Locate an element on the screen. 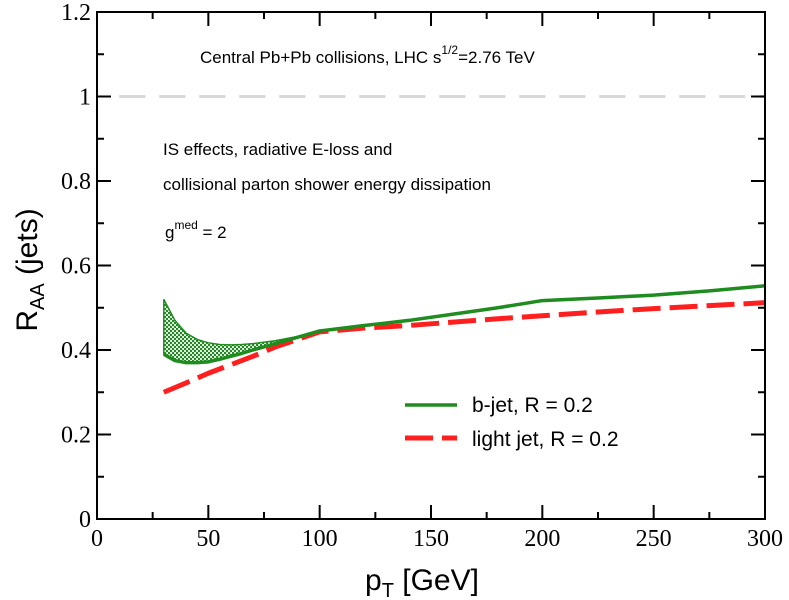 This screenshot has width=789, height=600. x-axis-title-main: p is located at coordinates (373, 580).